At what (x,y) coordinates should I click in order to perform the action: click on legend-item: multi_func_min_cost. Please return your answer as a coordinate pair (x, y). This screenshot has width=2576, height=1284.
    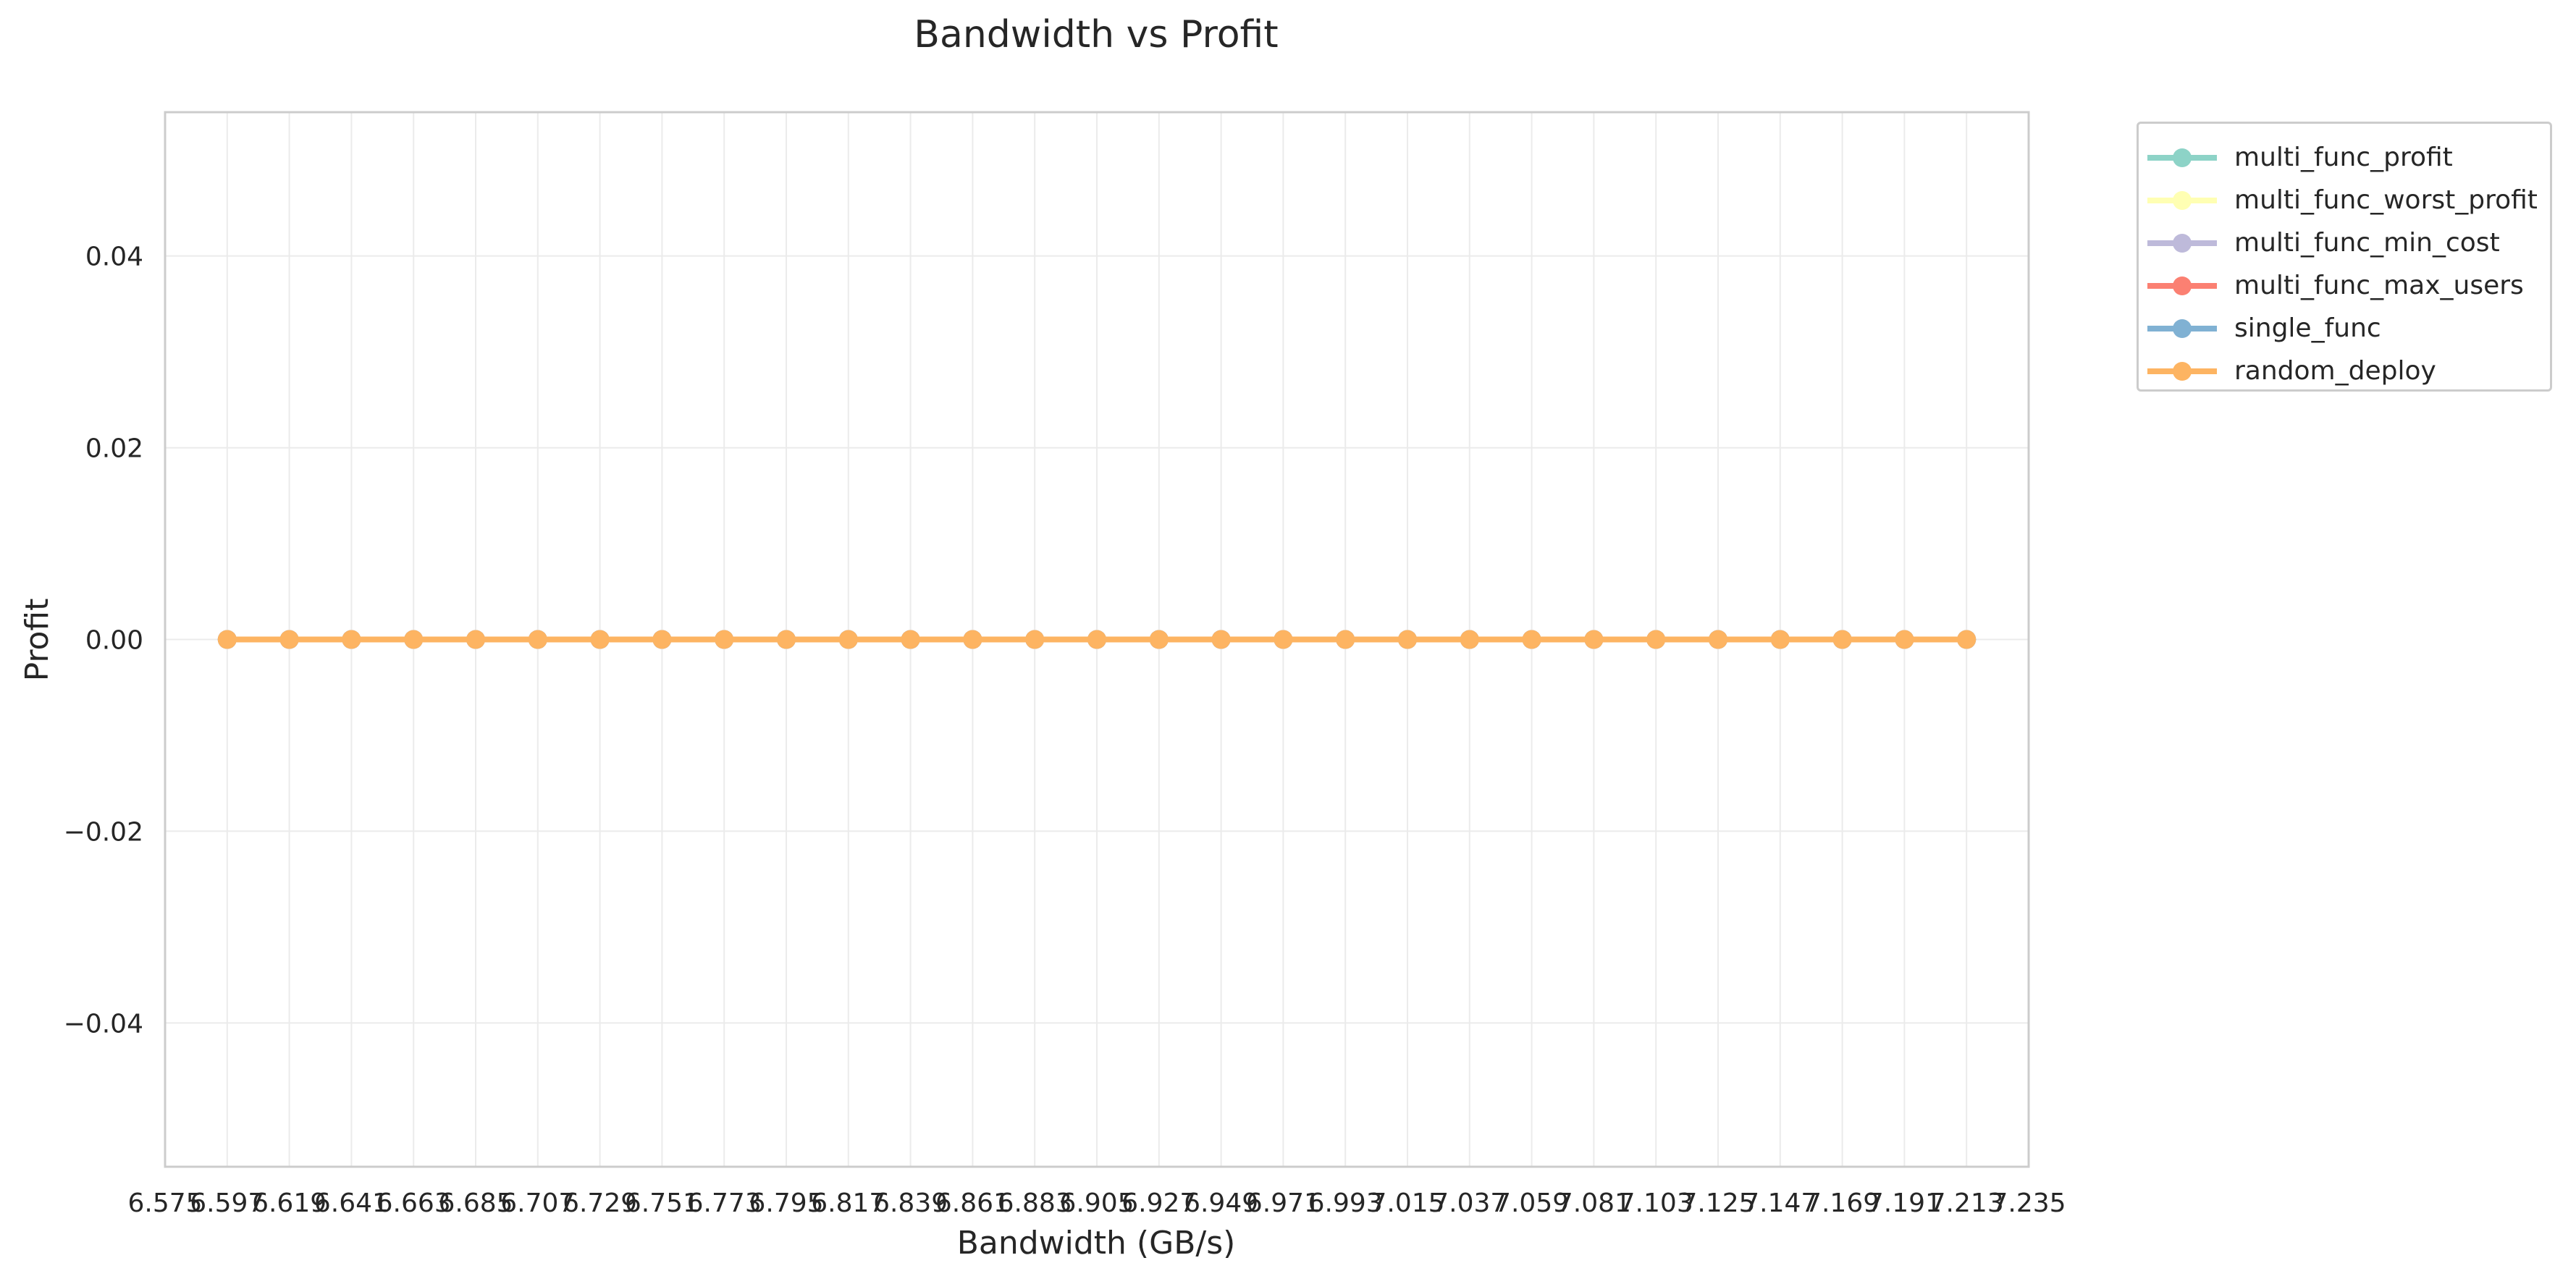
    Looking at the image, I should click on (2344, 243).